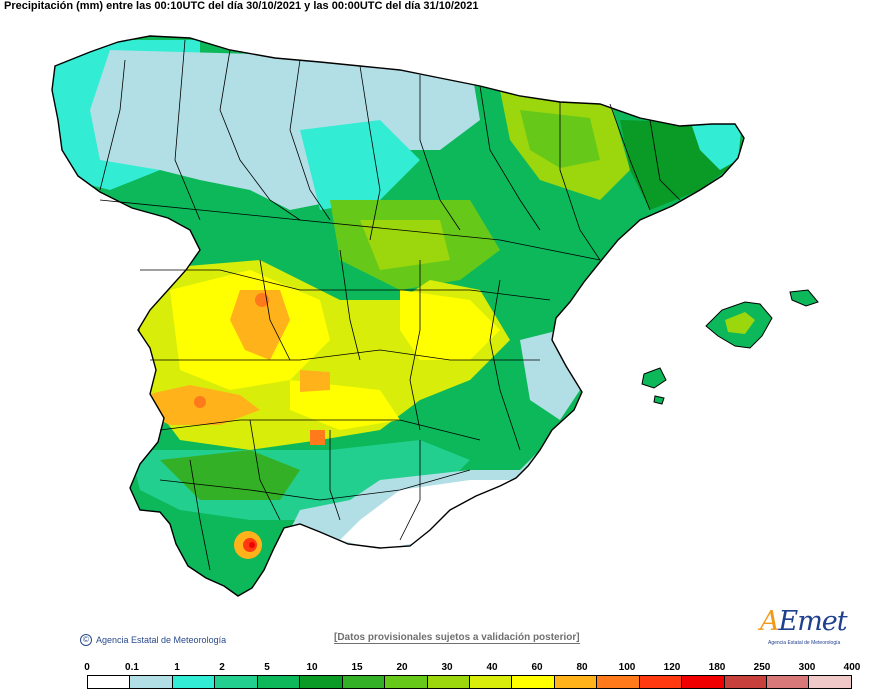  I want to click on legend-label: 400, so click(852, 667).